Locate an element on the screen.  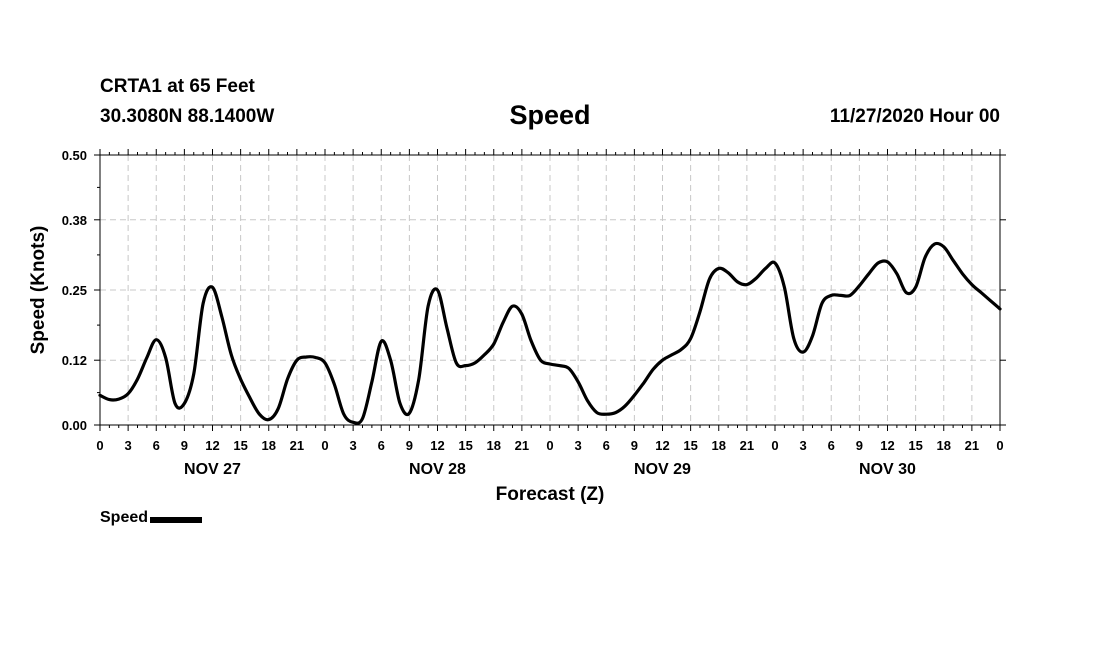
day-label: NOV 29 is located at coordinates (662, 469).